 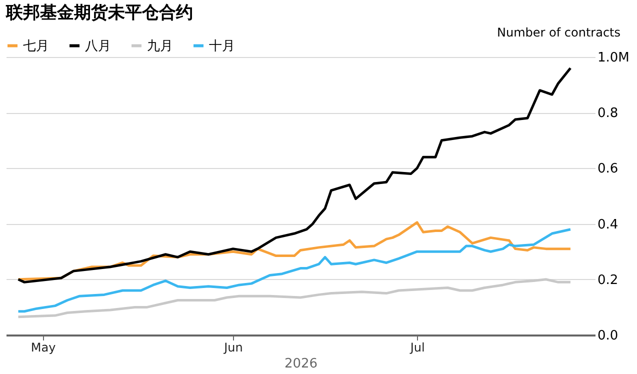 I want to click on legend-label: 十月, so click(x=222, y=46).